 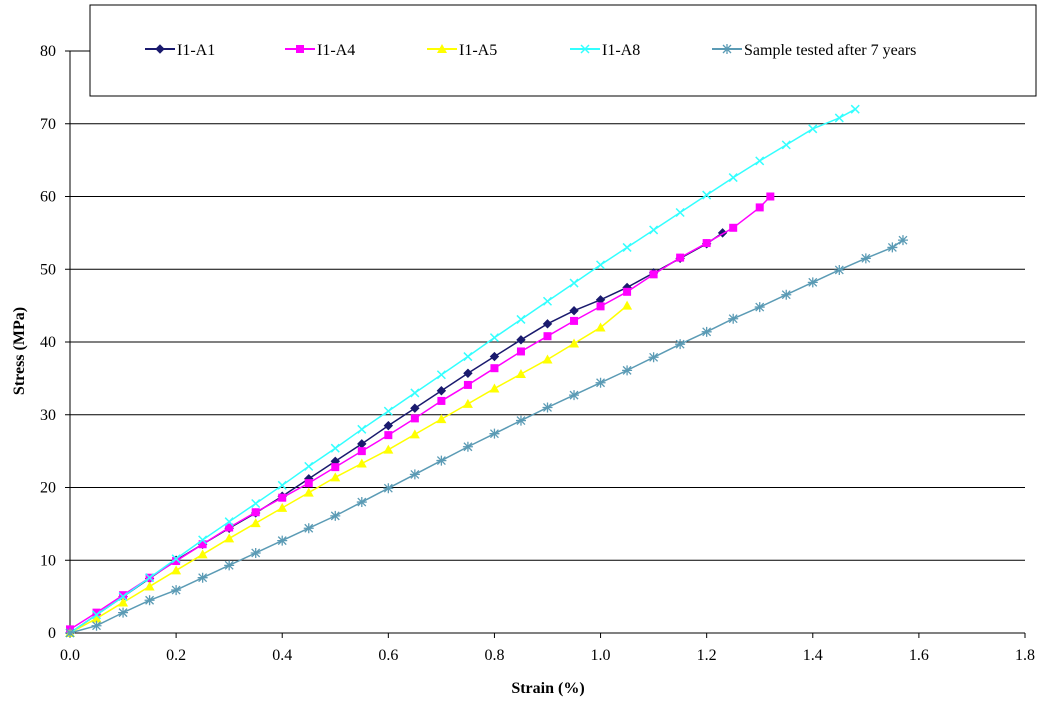 I want to click on legend-box, so click(x=563, y=50).